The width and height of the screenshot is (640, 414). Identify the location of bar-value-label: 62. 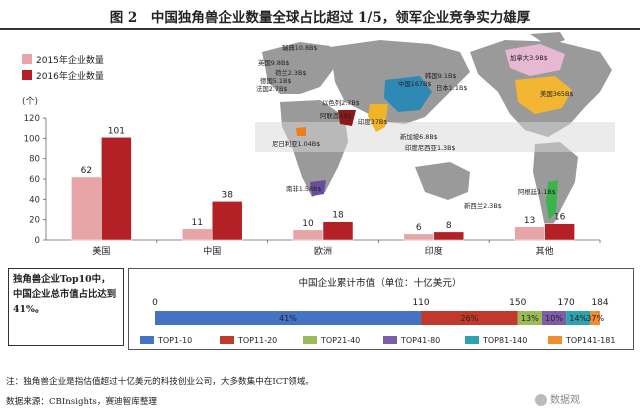
(86, 171).